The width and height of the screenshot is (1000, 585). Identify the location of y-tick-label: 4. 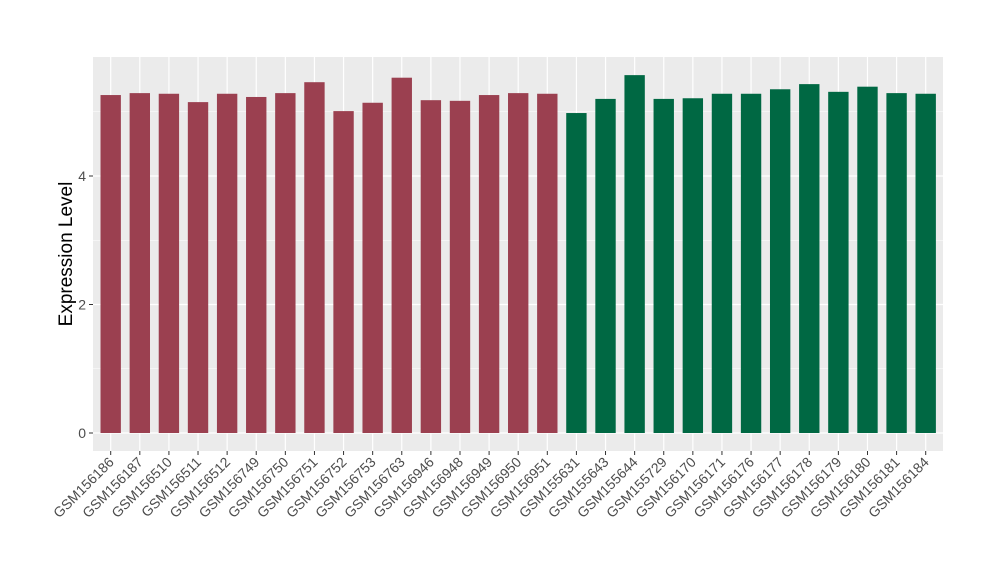
(82, 176).